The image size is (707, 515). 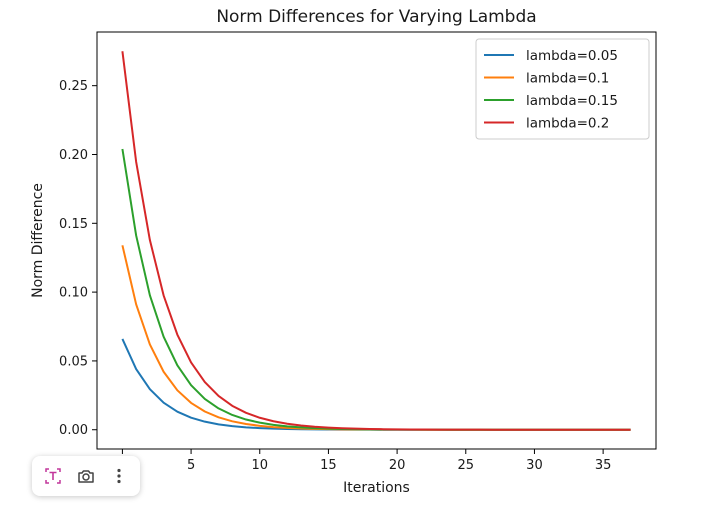 What do you see at coordinates (376, 384) in the screenshot?
I see `series-line-lambda=0.05` at bounding box center [376, 384].